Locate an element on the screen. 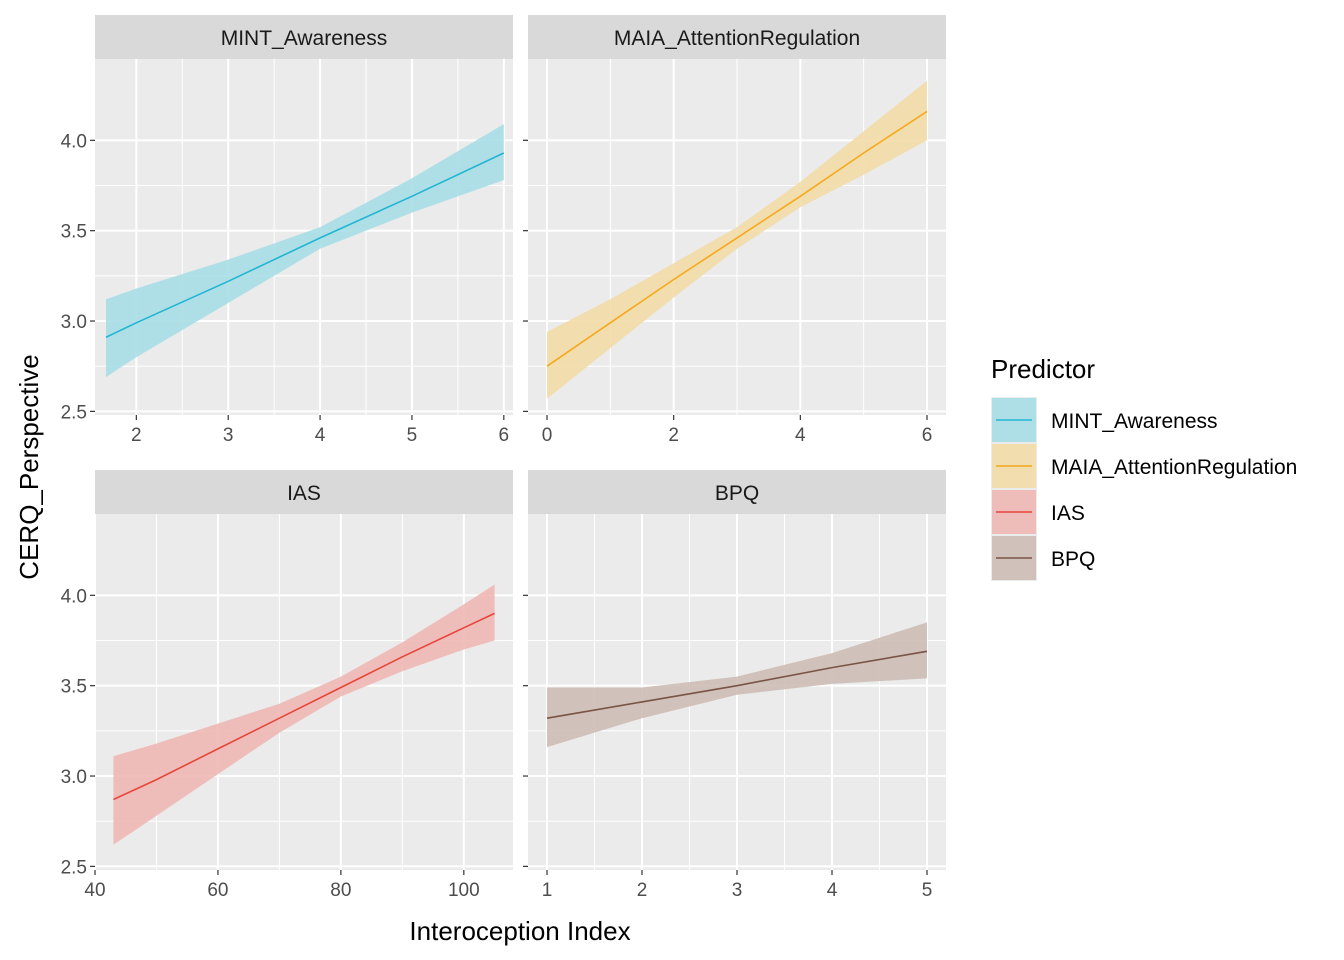  panel-bpq: BPQ 1 2 3 4 5 is located at coordinates (734, 685).